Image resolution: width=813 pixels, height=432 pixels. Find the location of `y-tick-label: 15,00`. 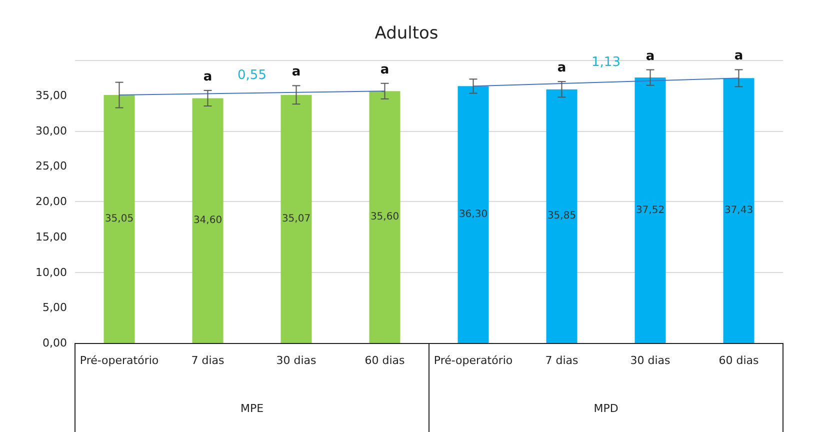

y-tick-label: 15,00 is located at coordinates (51, 237).